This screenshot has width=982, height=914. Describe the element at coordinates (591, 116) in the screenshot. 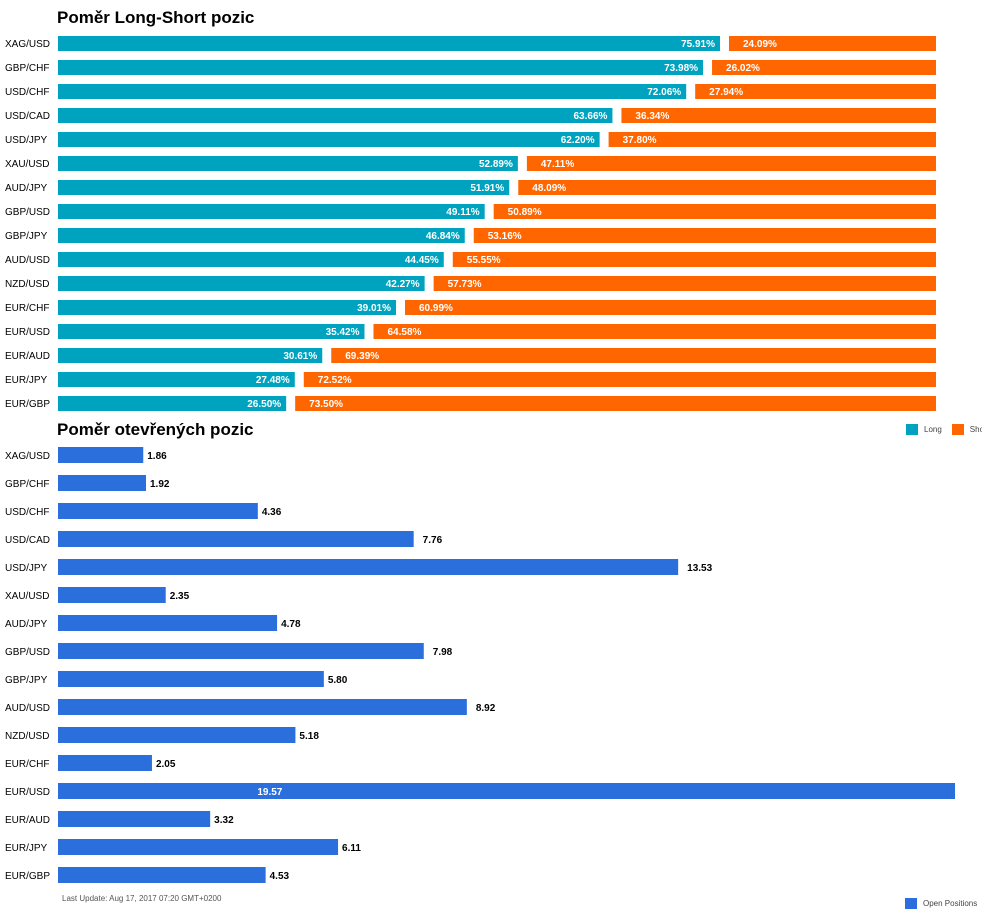

I see `long-value-label: 63.66%` at that location.